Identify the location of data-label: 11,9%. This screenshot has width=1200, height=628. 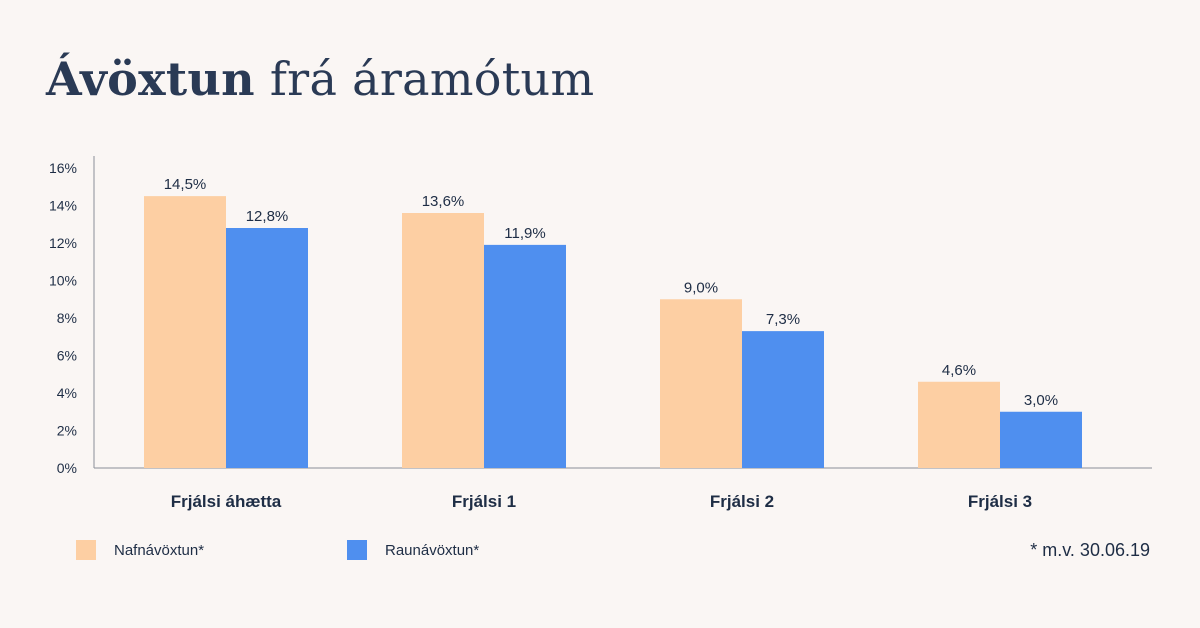
(524, 233).